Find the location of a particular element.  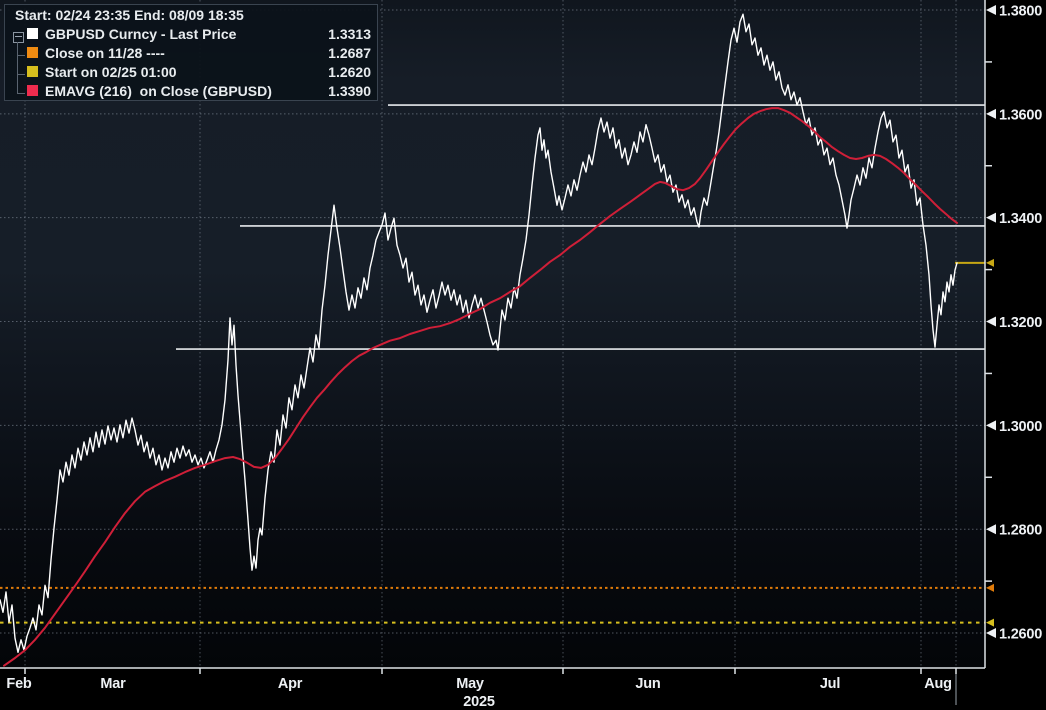

legend-series-value: 1.2620 is located at coordinates (349, 71).